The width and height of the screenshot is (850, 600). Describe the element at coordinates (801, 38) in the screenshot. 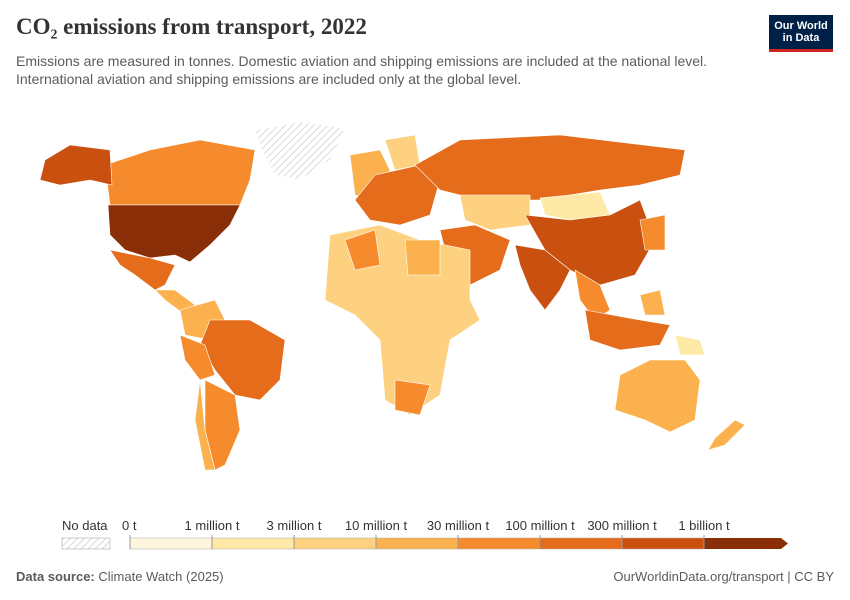

I see `logo-text: in Data` at that location.